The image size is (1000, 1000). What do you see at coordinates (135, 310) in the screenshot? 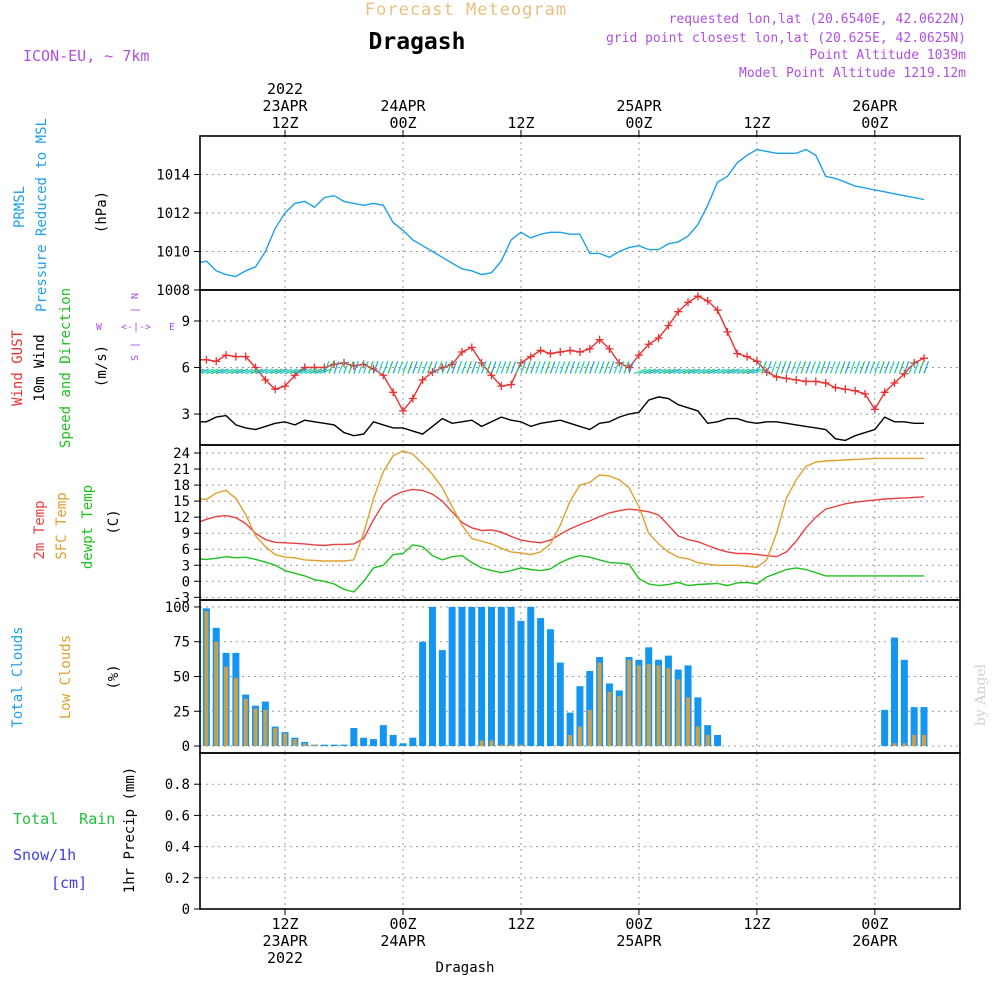
I see `compass-arrow-up: |` at bounding box center [135, 310].